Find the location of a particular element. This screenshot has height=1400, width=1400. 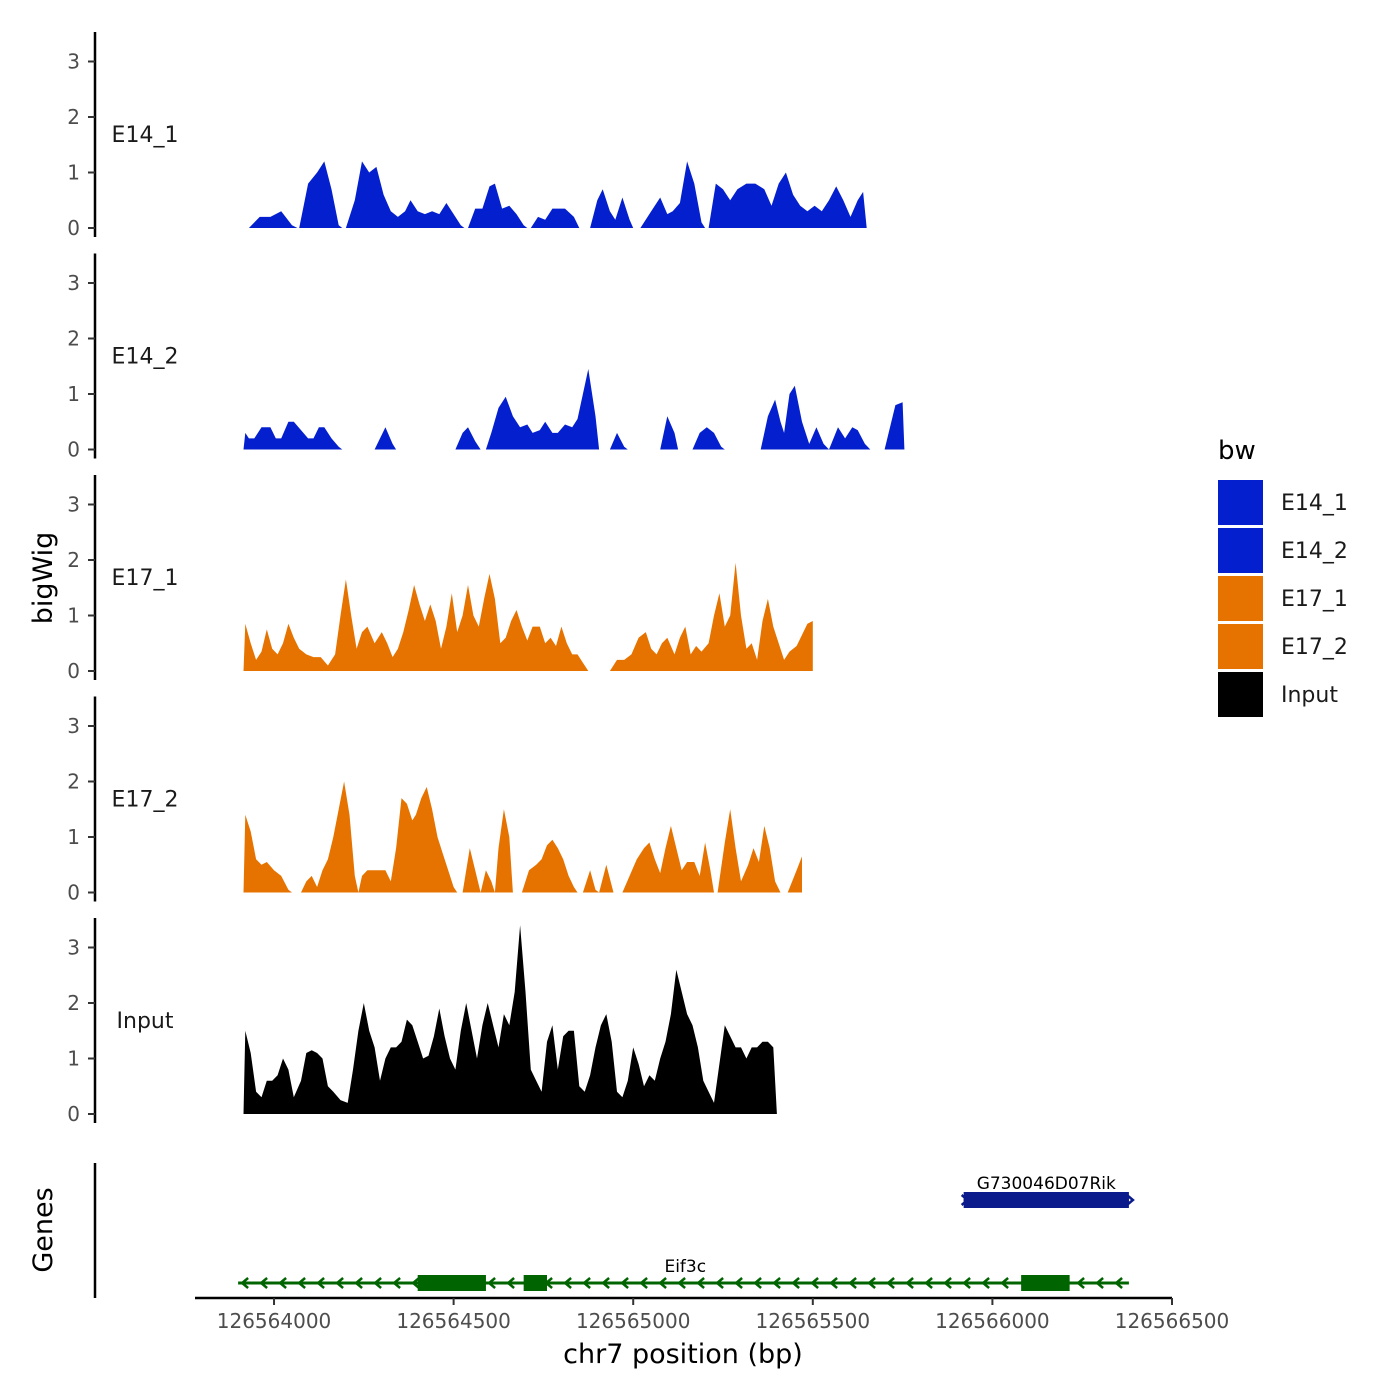

gene-g730046d07rik: G730046D07Rik is located at coordinates (1047, 1191).